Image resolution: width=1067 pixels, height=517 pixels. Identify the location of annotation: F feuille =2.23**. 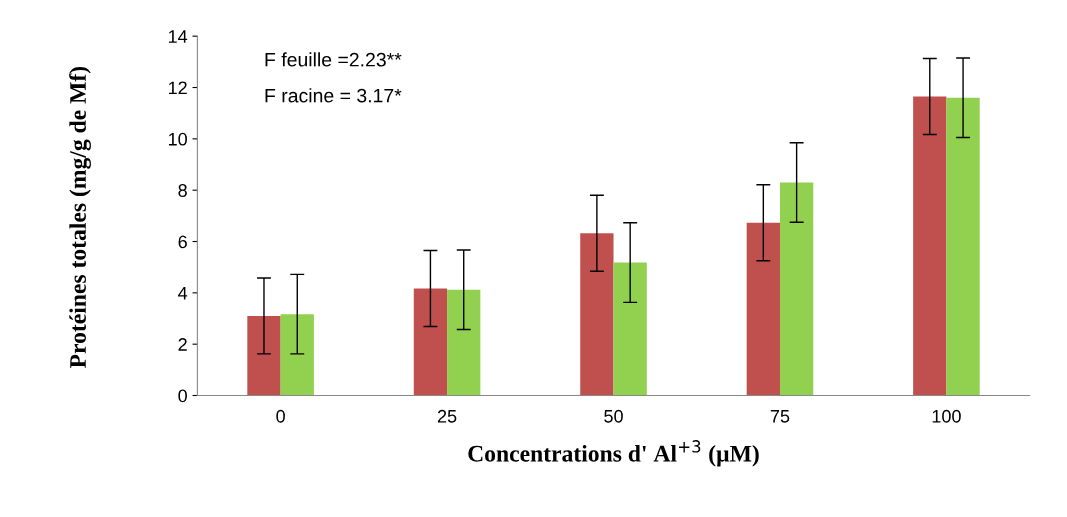
(333, 59).